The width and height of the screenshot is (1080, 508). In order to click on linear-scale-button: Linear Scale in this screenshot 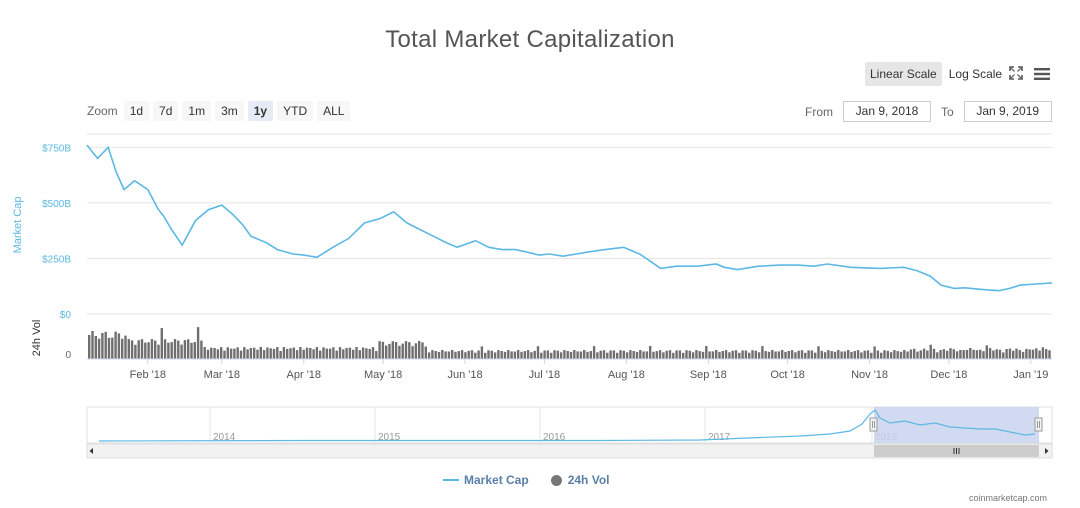, I will do `click(903, 74)`.